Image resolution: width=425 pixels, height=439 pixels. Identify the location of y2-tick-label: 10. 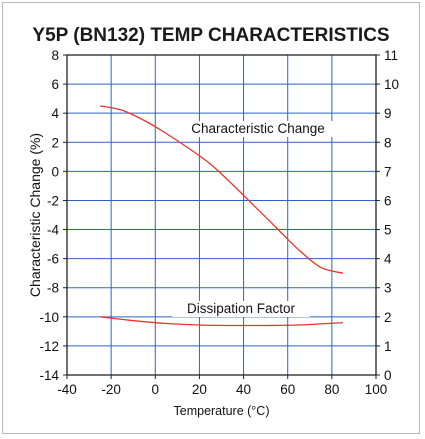
(391, 84).